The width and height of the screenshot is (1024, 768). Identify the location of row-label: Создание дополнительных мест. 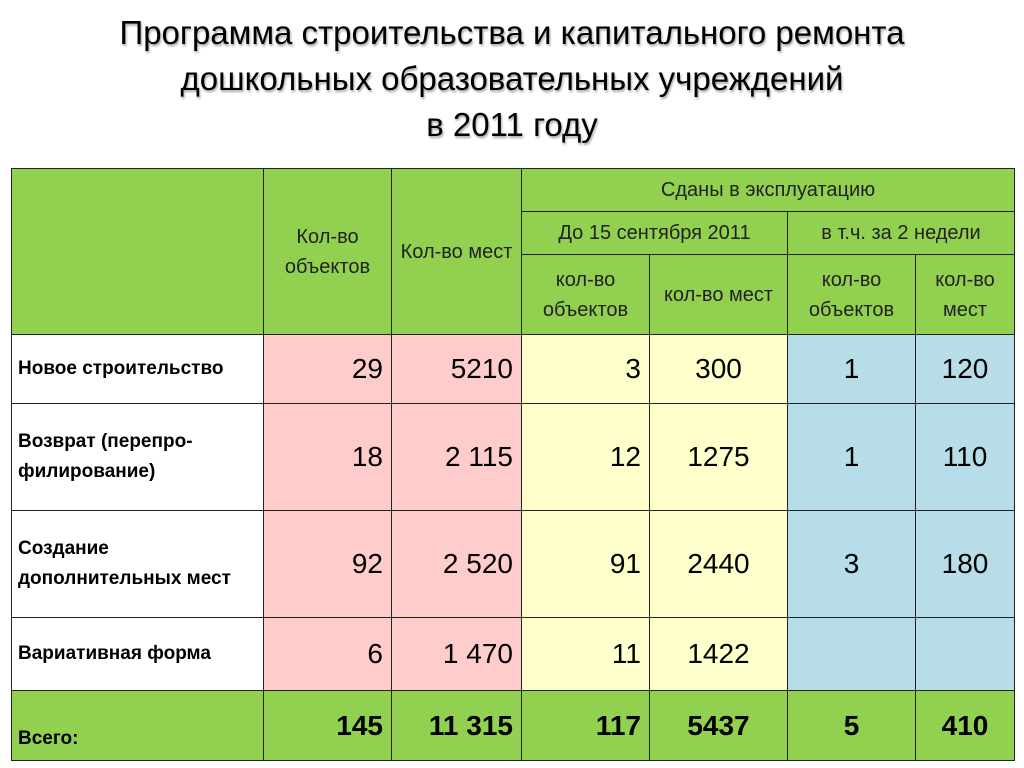
(137, 564).